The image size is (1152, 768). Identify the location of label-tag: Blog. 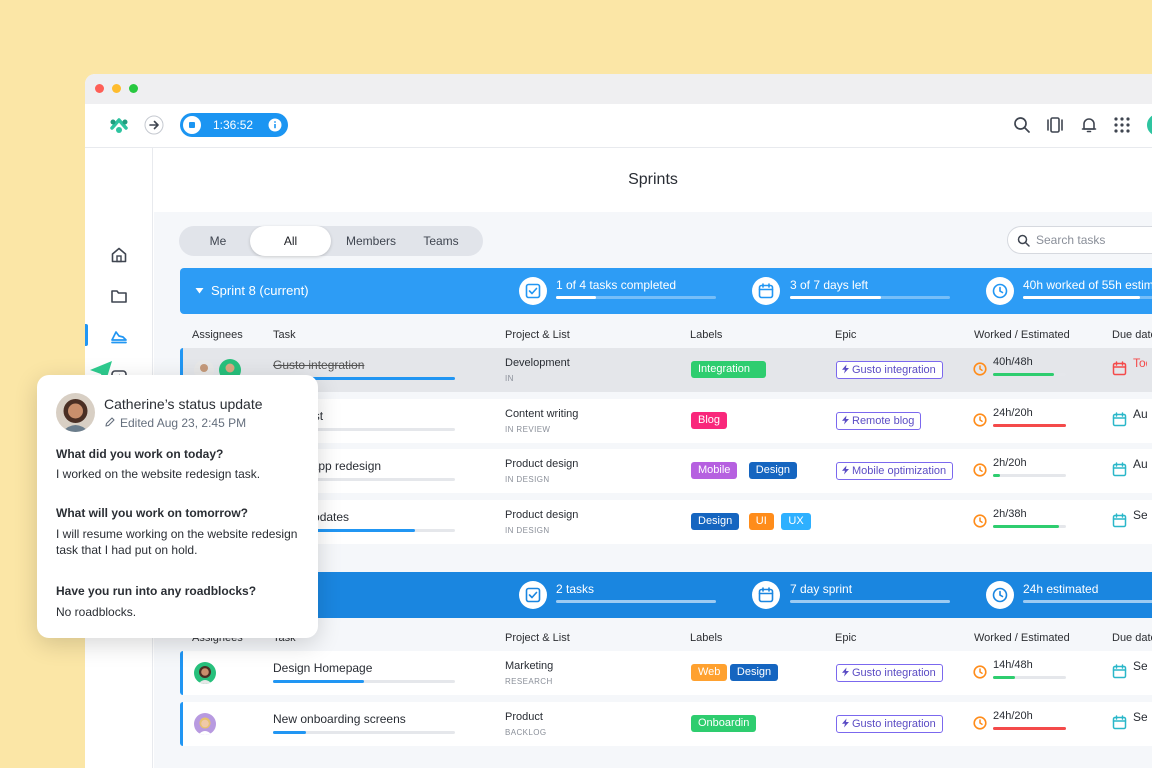
(709, 420).